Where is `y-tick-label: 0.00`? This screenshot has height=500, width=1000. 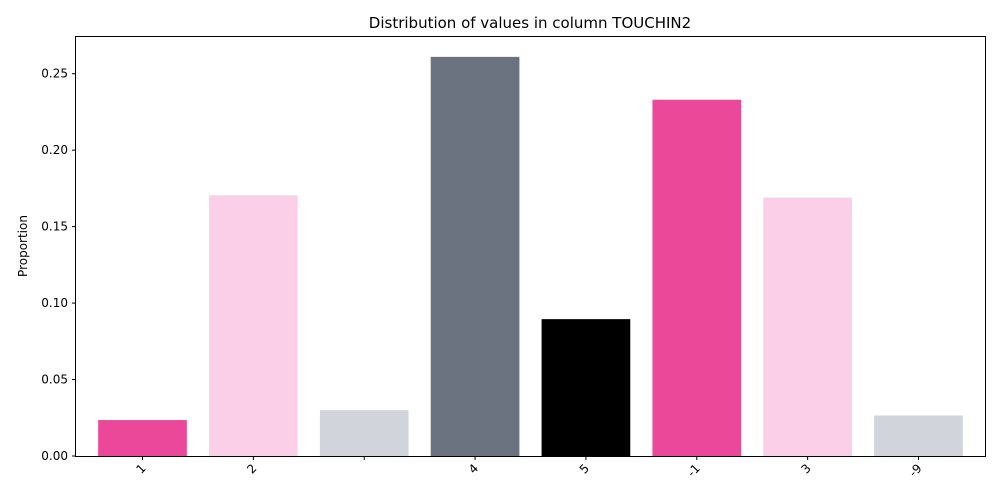
y-tick-label: 0.00 is located at coordinates (54, 456).